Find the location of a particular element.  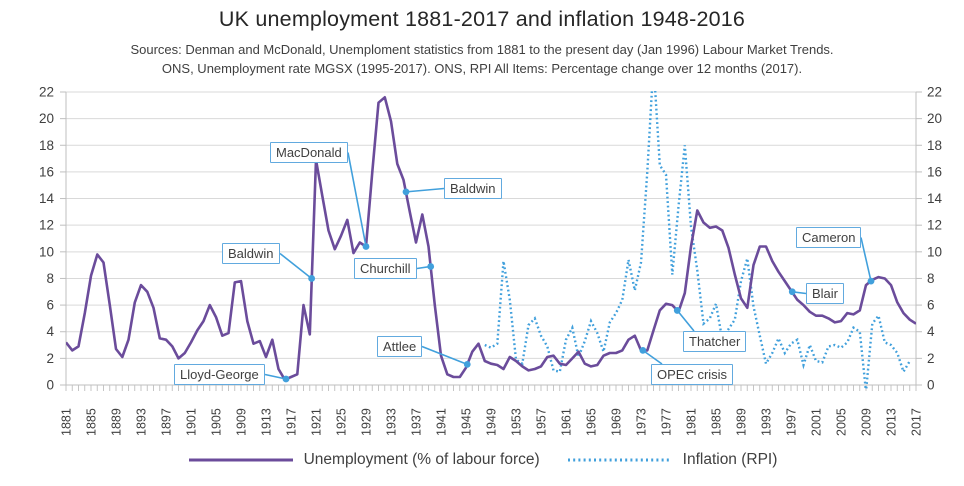

svg-text: 1953 is located at coordinates (517, 422).